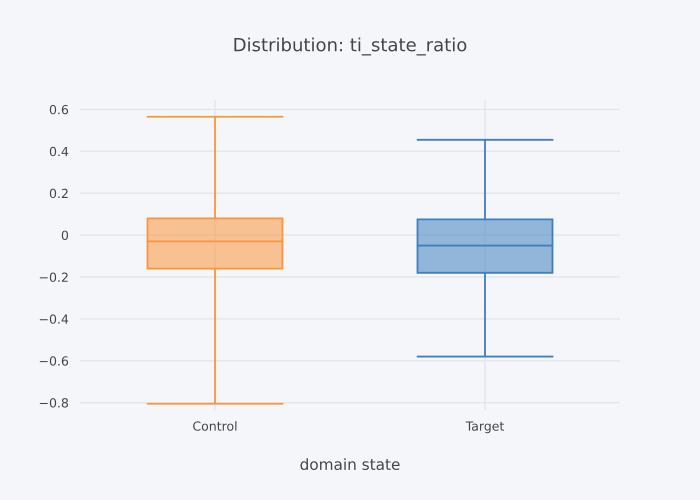 The image size is (700, 500). What do you see at coordinates (214, 426) in the screenshot?
I see `x-tick-label: Control` at bounding box center [214, 426].